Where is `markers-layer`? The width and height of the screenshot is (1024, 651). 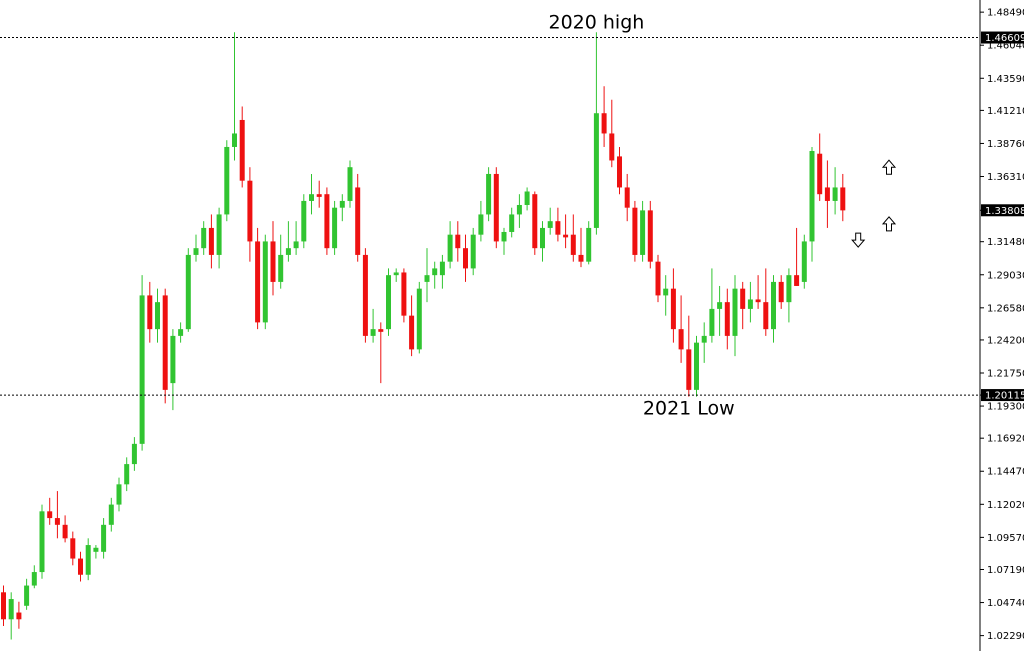
markers-layer is located at coordinates (874, 203).